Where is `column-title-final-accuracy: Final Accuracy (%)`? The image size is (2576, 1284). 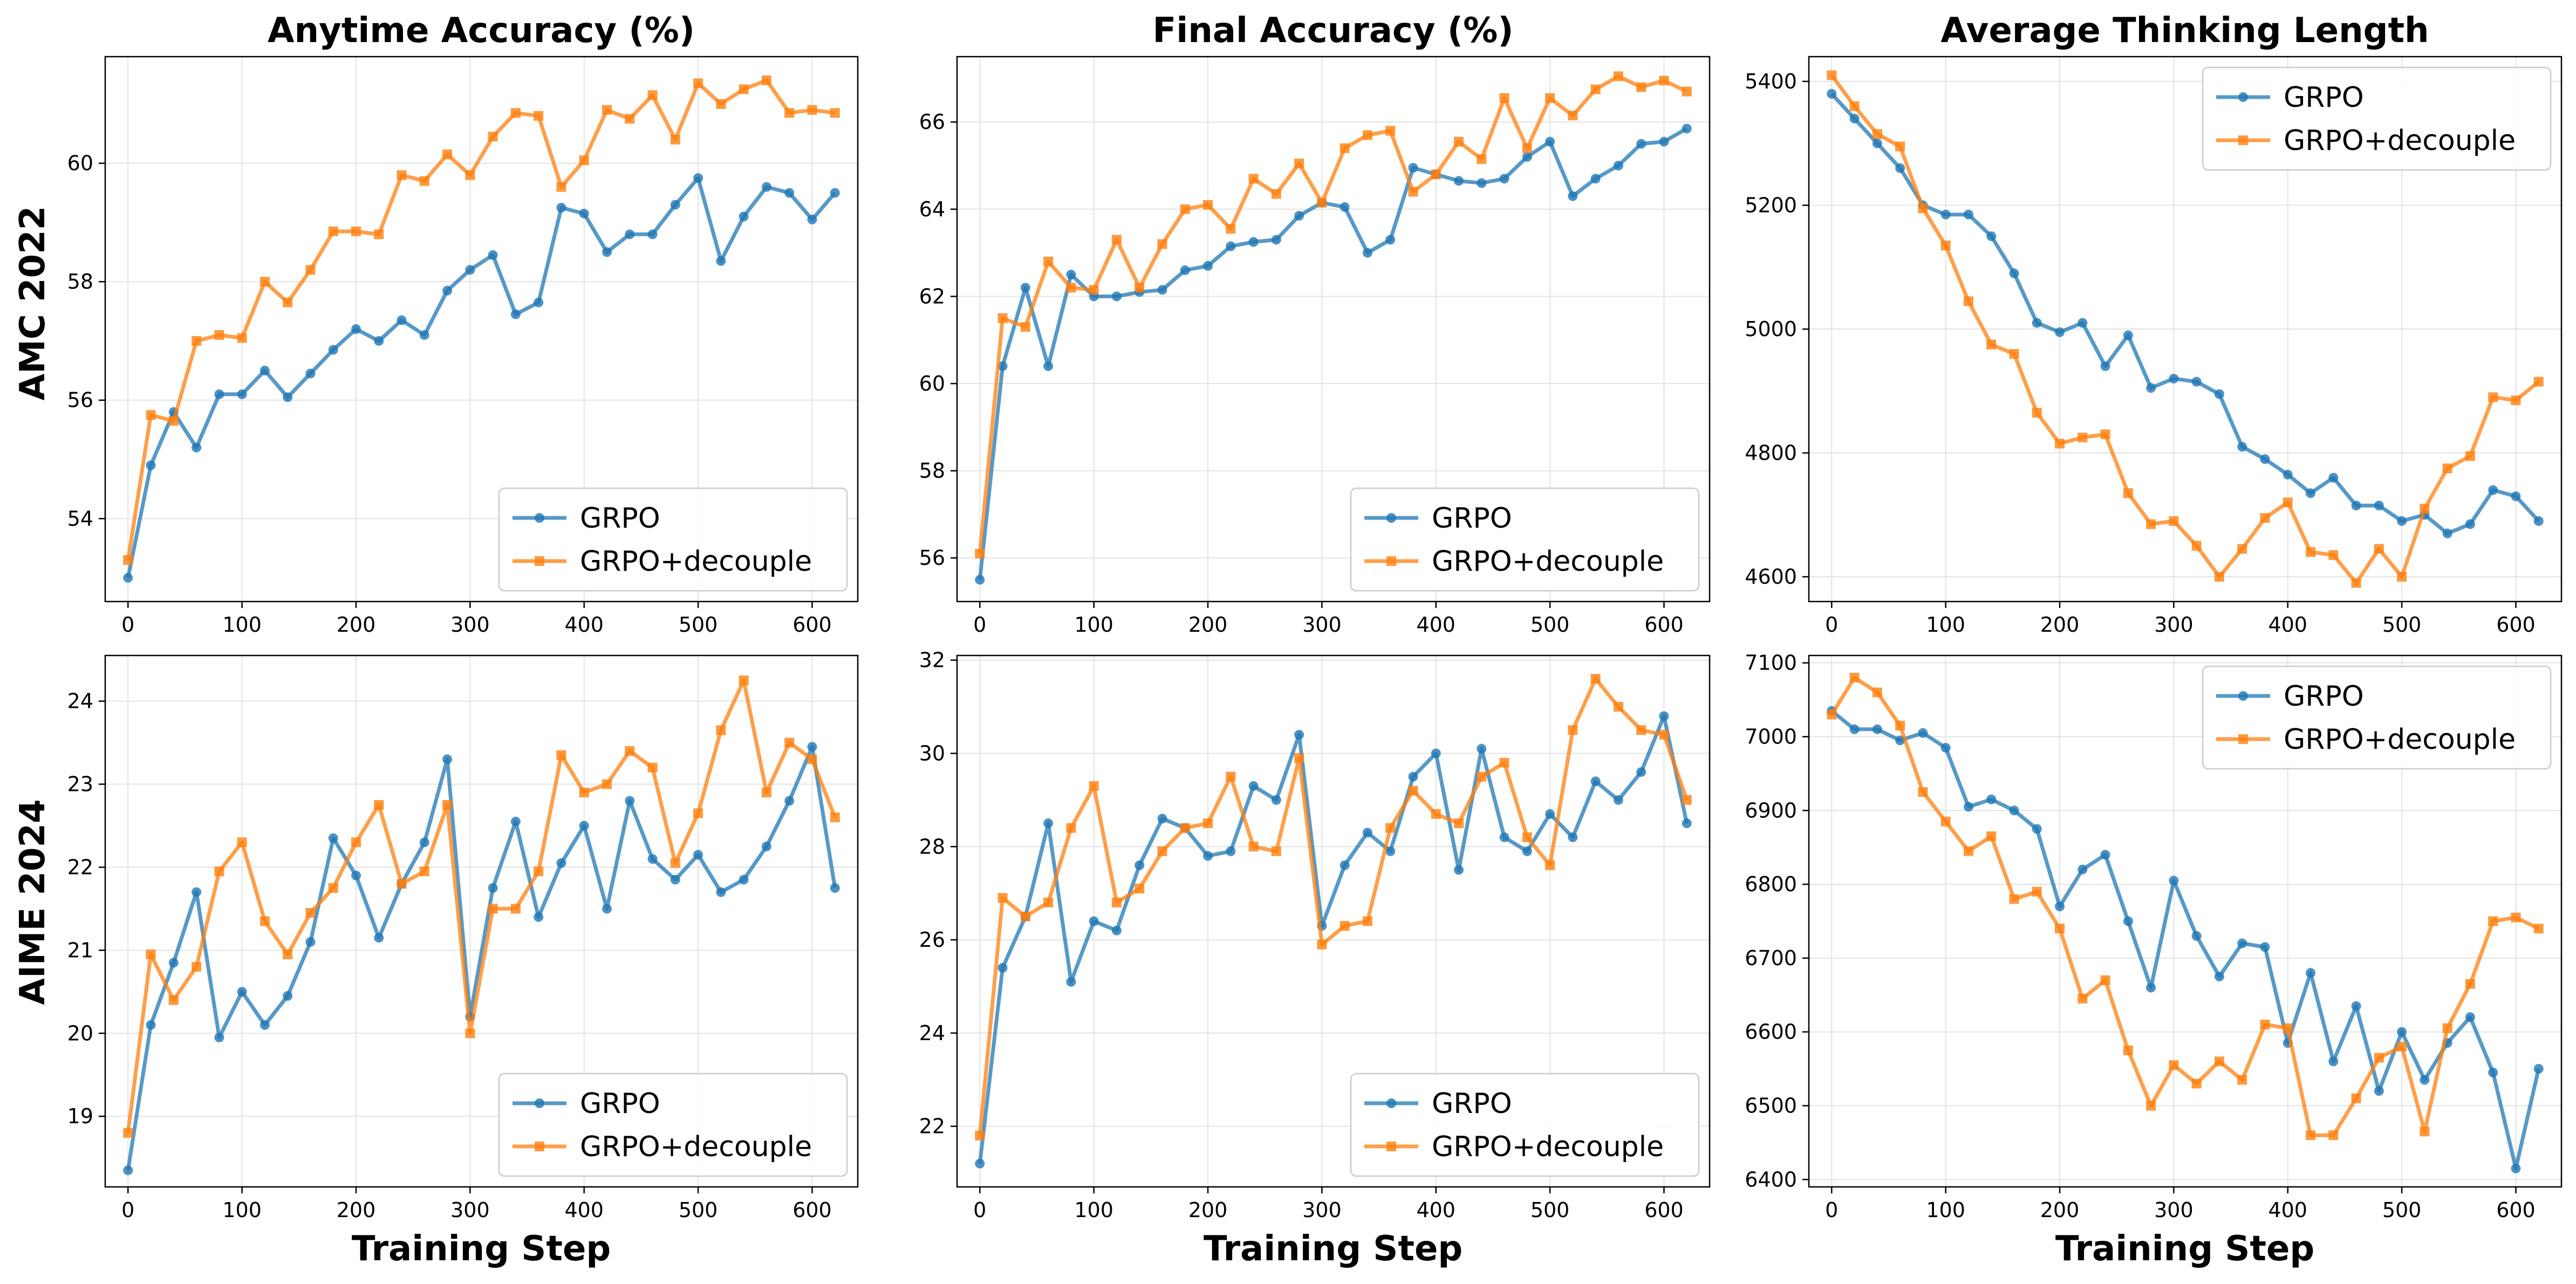 column-title-final-accuracy: Final Accuracy (%) is located at coordinates (1333, 31).